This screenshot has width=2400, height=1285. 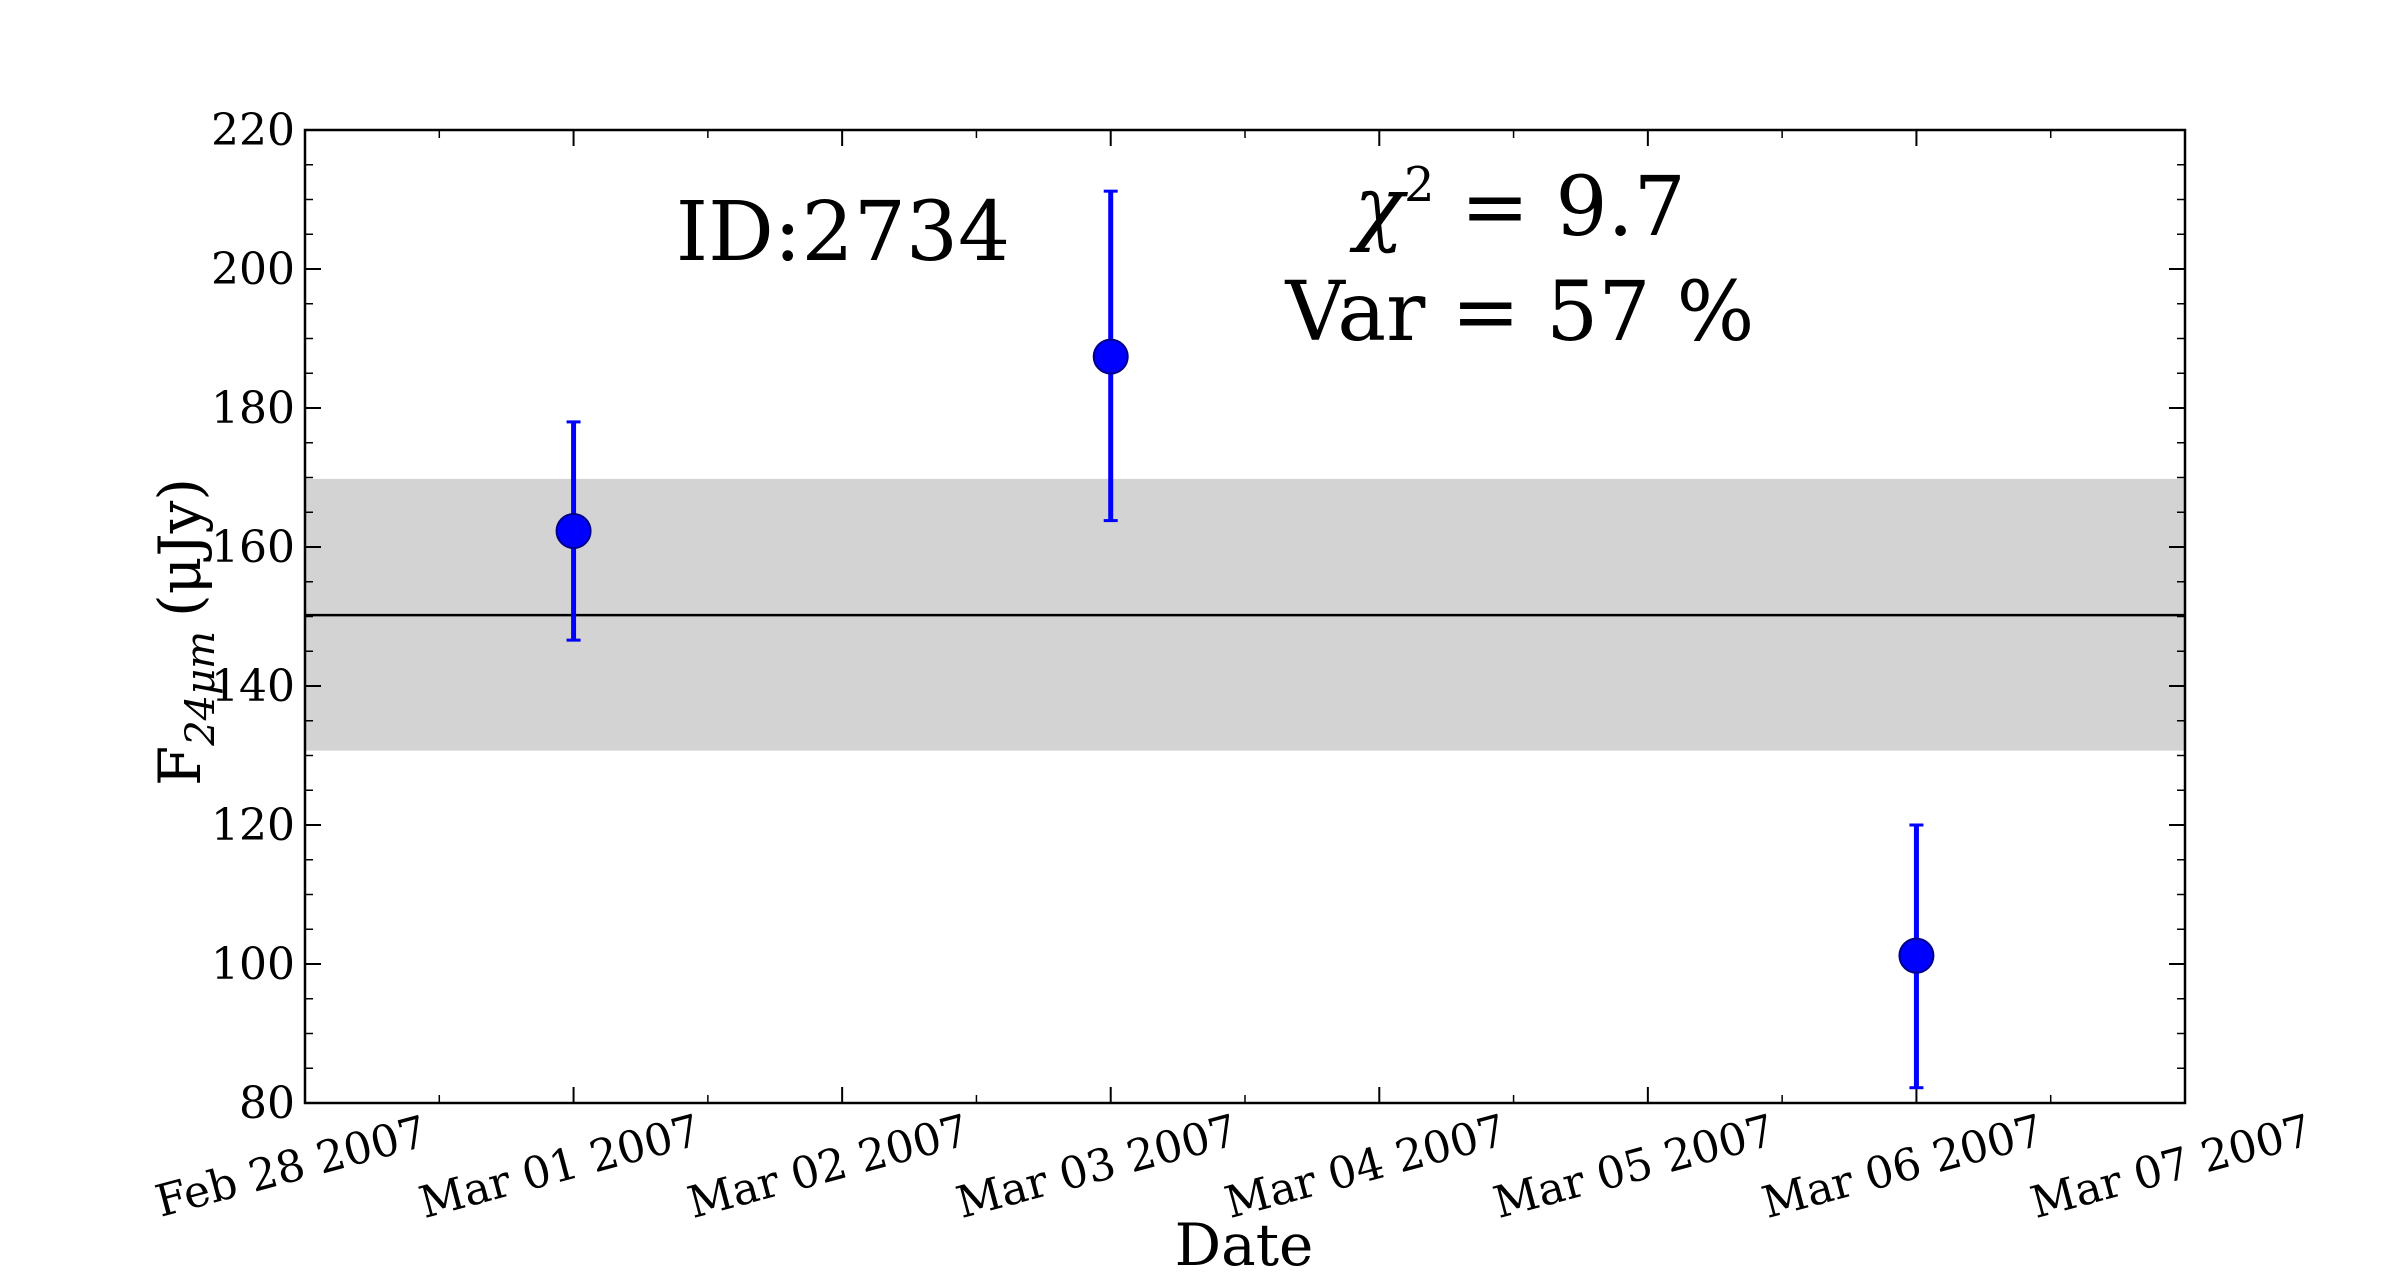 What do you see at coordinates (1378, 207) in the screenshot?
I see `chi-symbol: χ` at bounding box center [1378, 207].